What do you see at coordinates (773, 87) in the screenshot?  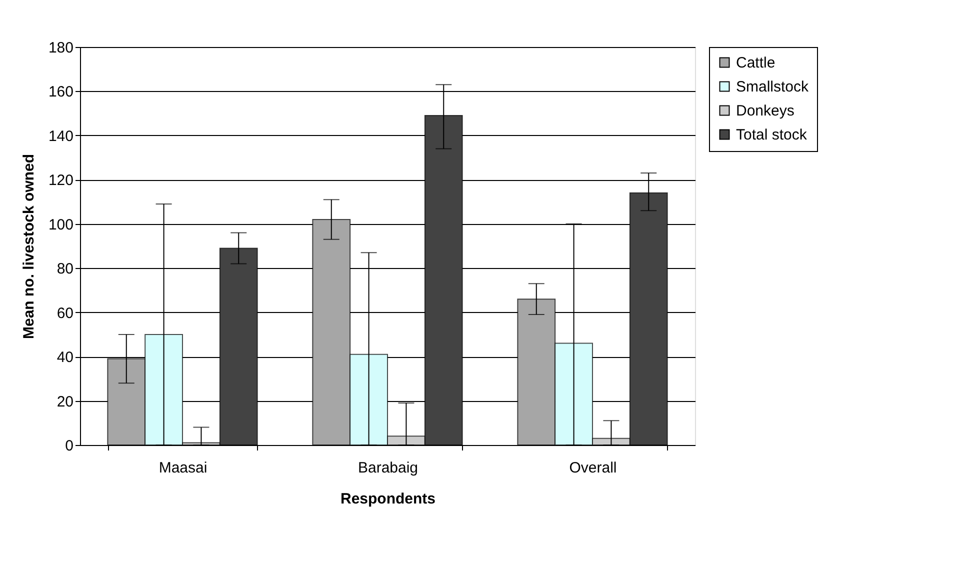 I see `legend-label: Smallstock` at bounding box center [773, 87].